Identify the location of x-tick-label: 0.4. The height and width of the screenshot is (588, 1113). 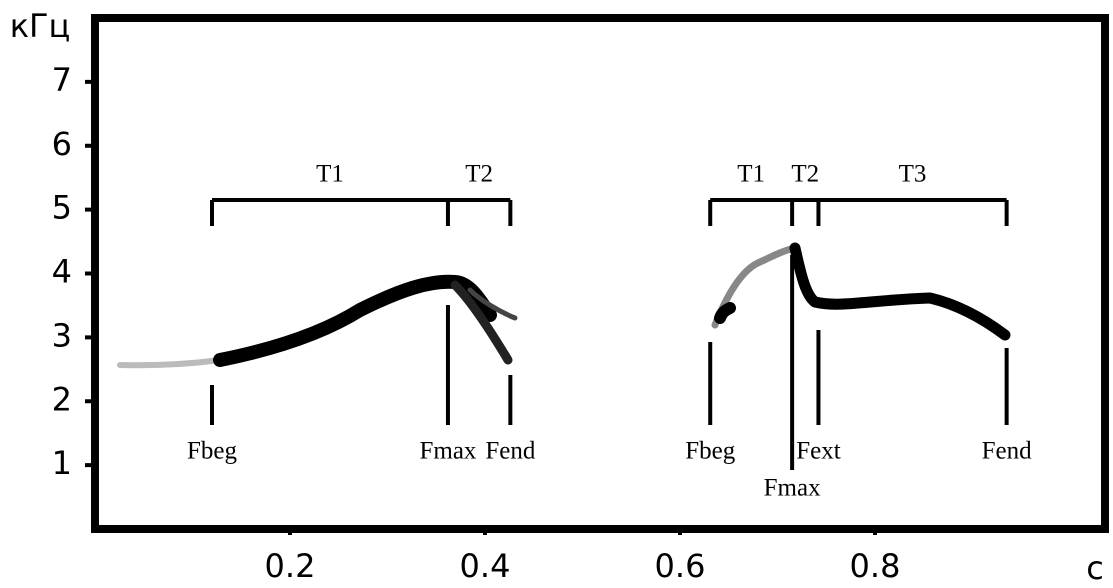
(485, 566).